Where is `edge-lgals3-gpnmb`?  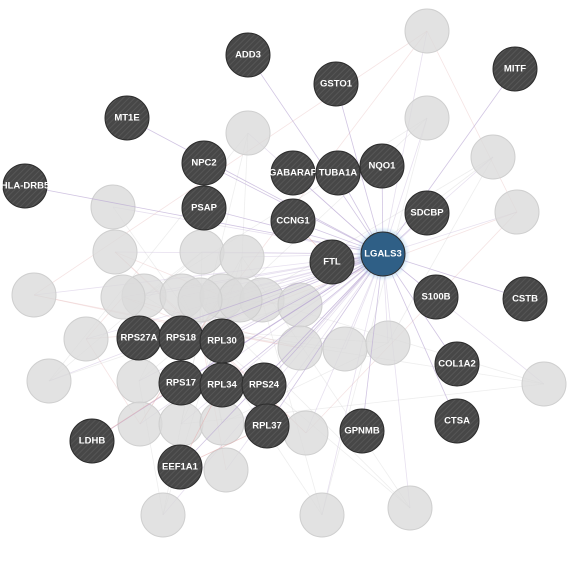
edge-lgals3-gpnmb is located at coordinates (372, 342).